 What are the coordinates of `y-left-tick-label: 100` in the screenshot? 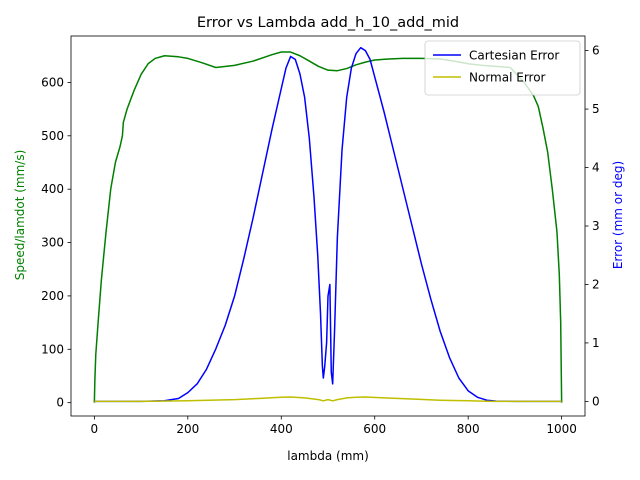 It's located at (52, 349).